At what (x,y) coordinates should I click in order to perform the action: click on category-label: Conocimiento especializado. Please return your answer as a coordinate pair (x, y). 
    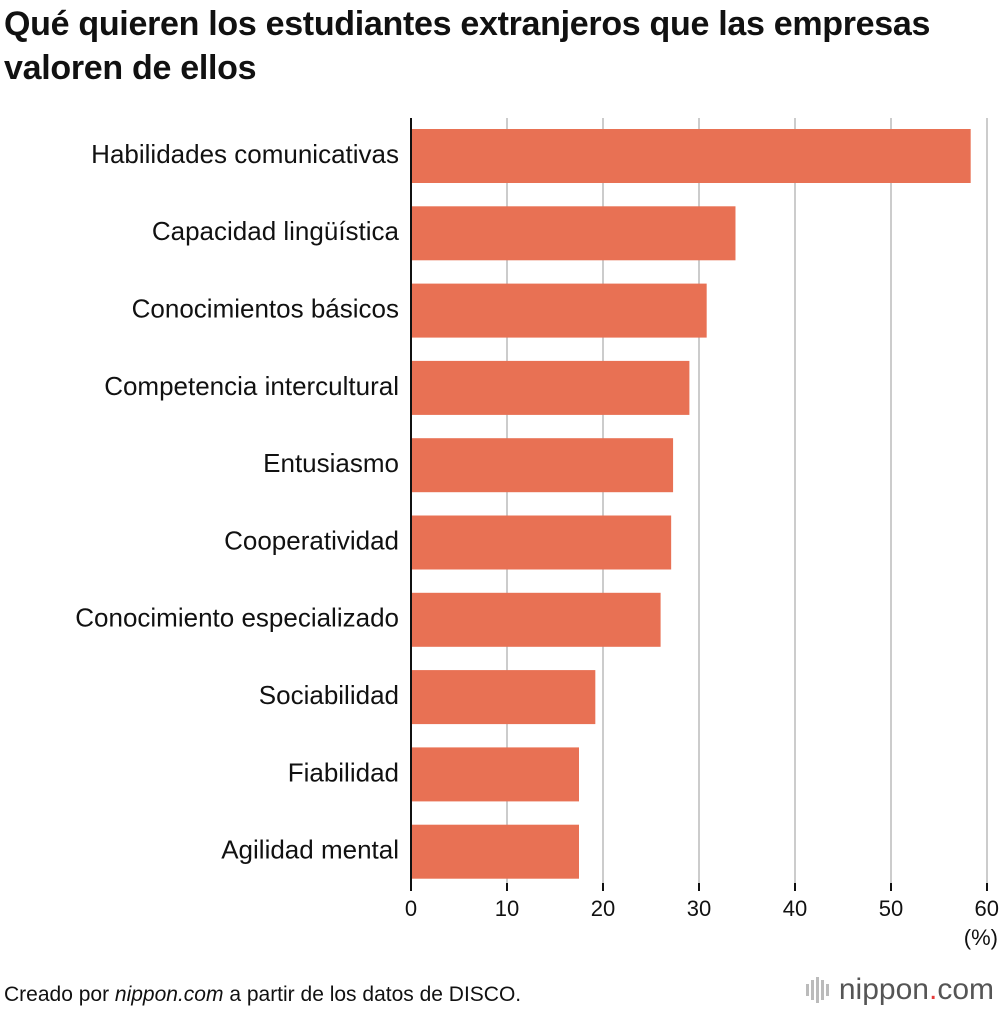
    Looking at the image, I should click on (237, 618).